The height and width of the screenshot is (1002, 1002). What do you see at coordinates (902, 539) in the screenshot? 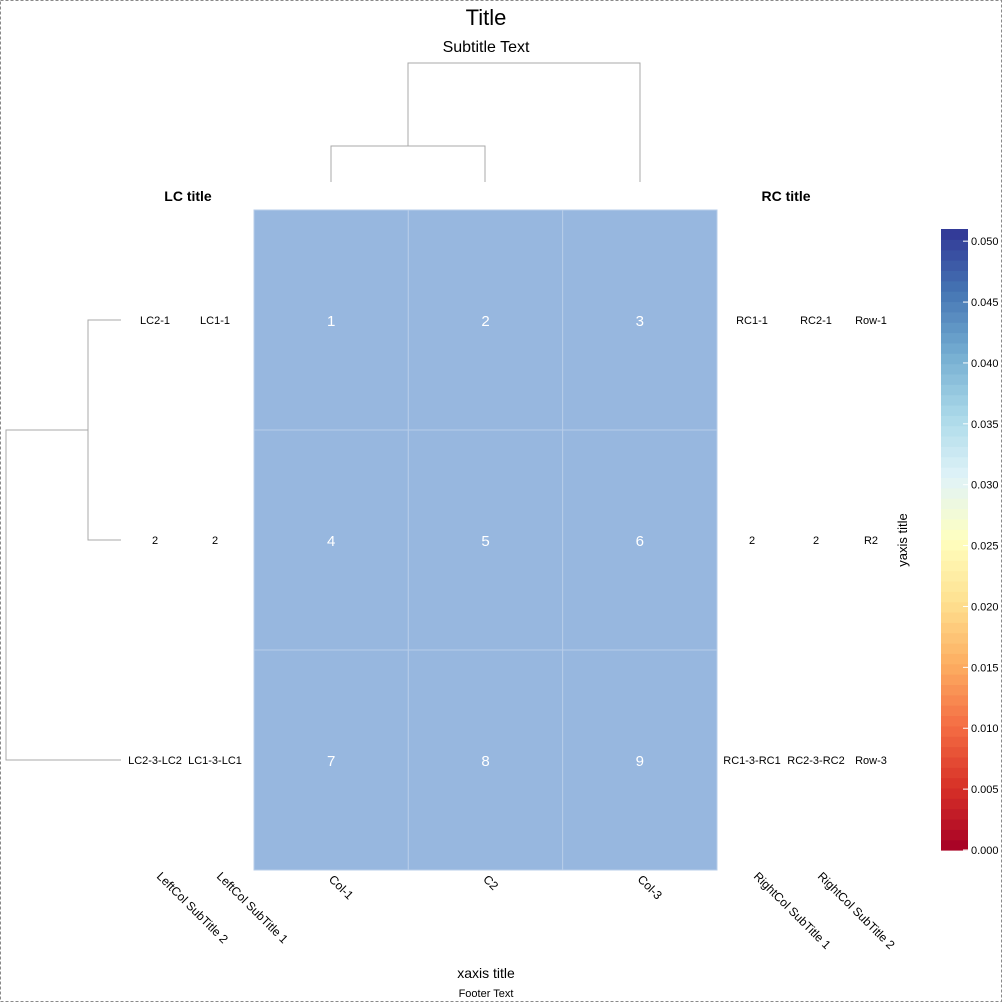
I see `y-axis-title: yaxis title` at bounding box center [902, 539].